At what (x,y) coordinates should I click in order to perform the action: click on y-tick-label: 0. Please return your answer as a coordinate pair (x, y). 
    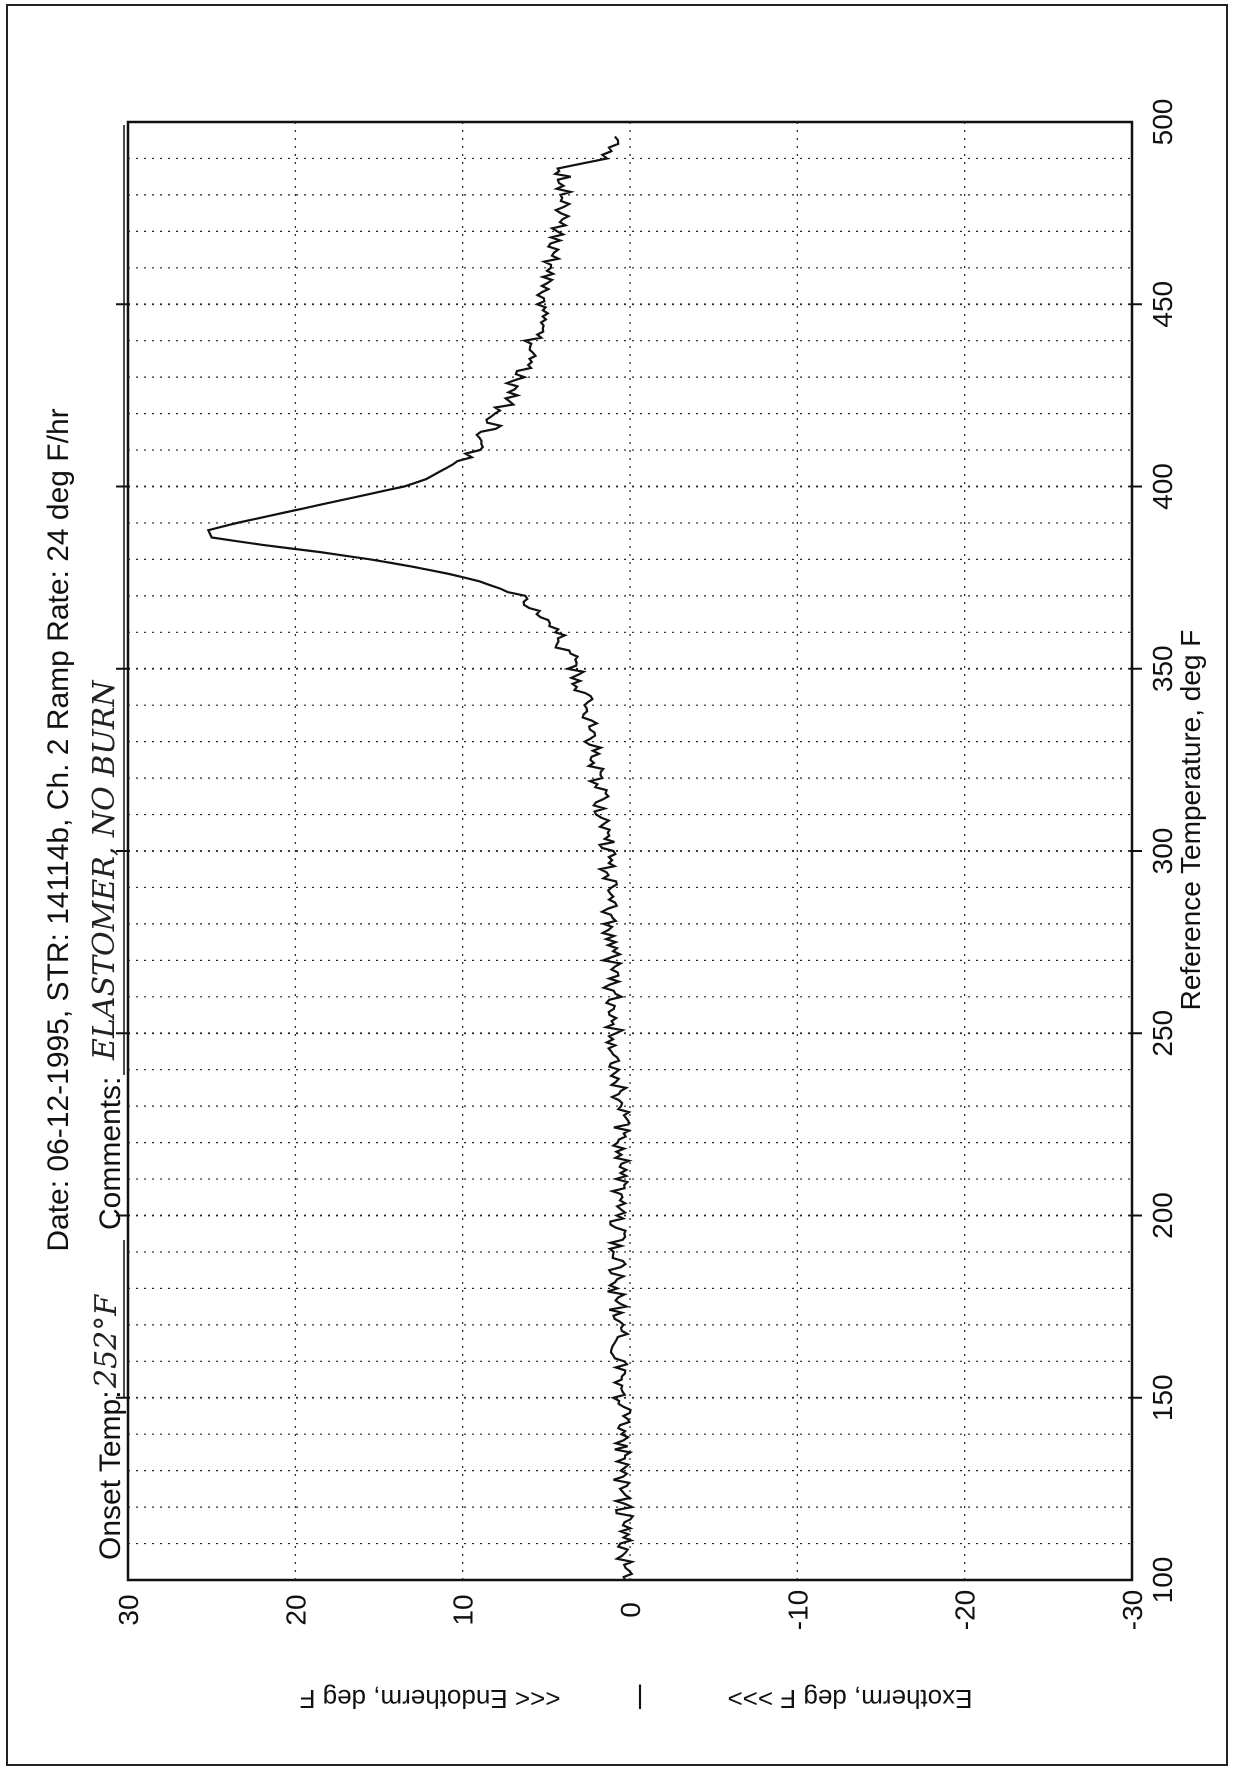
    Looking at the image, I should click on (630, 1610).